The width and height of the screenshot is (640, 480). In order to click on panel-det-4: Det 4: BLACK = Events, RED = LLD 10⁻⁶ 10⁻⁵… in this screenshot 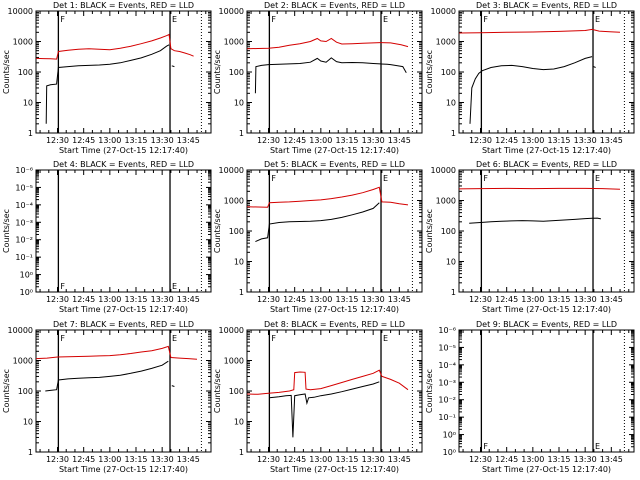, I will do `click(107, 237)`.